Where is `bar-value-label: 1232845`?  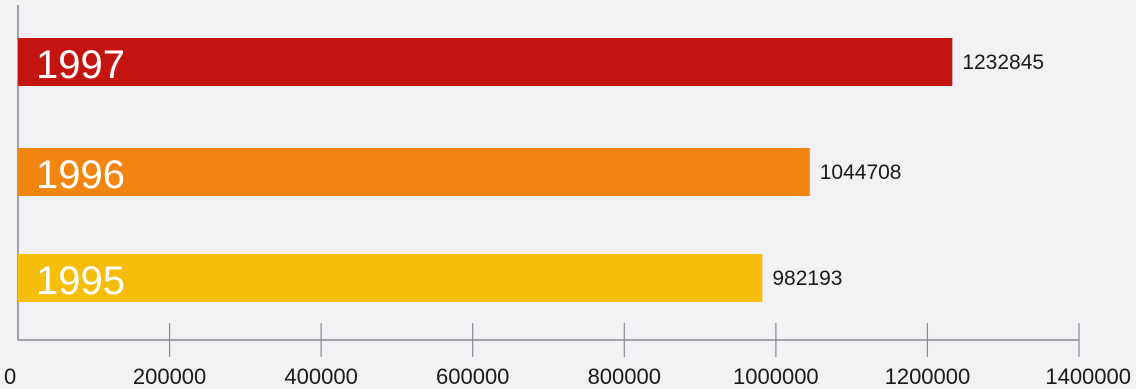 bar-value-label: 1232845 is located at coordinates (1003, 62).